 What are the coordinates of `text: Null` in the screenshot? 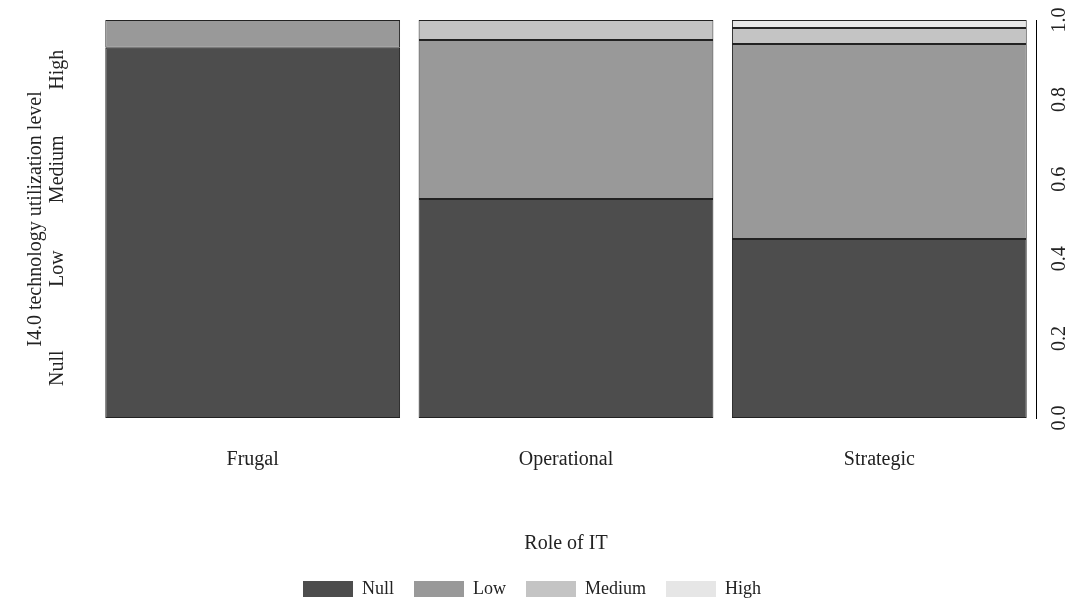 It's located at (56, 368).